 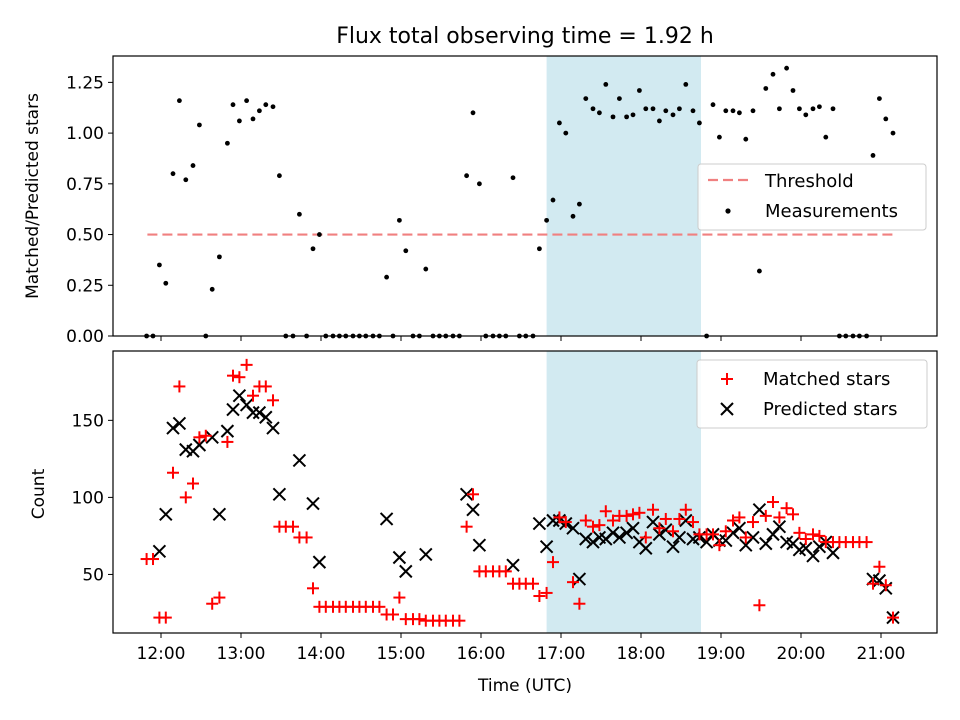 What do you see at coordinates (241, 654) in the screenshot?
I see `count-x-tick-label: 13:00` at bounding box center [241, 654].